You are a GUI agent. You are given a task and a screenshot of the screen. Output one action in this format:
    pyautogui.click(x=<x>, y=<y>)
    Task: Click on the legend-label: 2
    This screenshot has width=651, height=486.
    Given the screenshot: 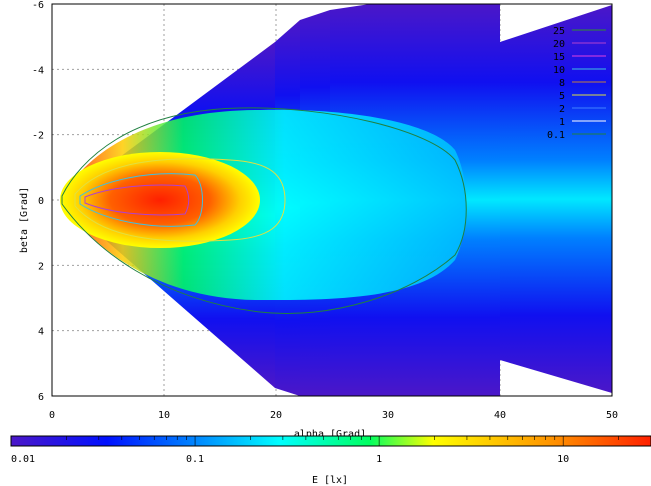 What is the action you would take?
    pyautogui.click(x=562, y=109)
    